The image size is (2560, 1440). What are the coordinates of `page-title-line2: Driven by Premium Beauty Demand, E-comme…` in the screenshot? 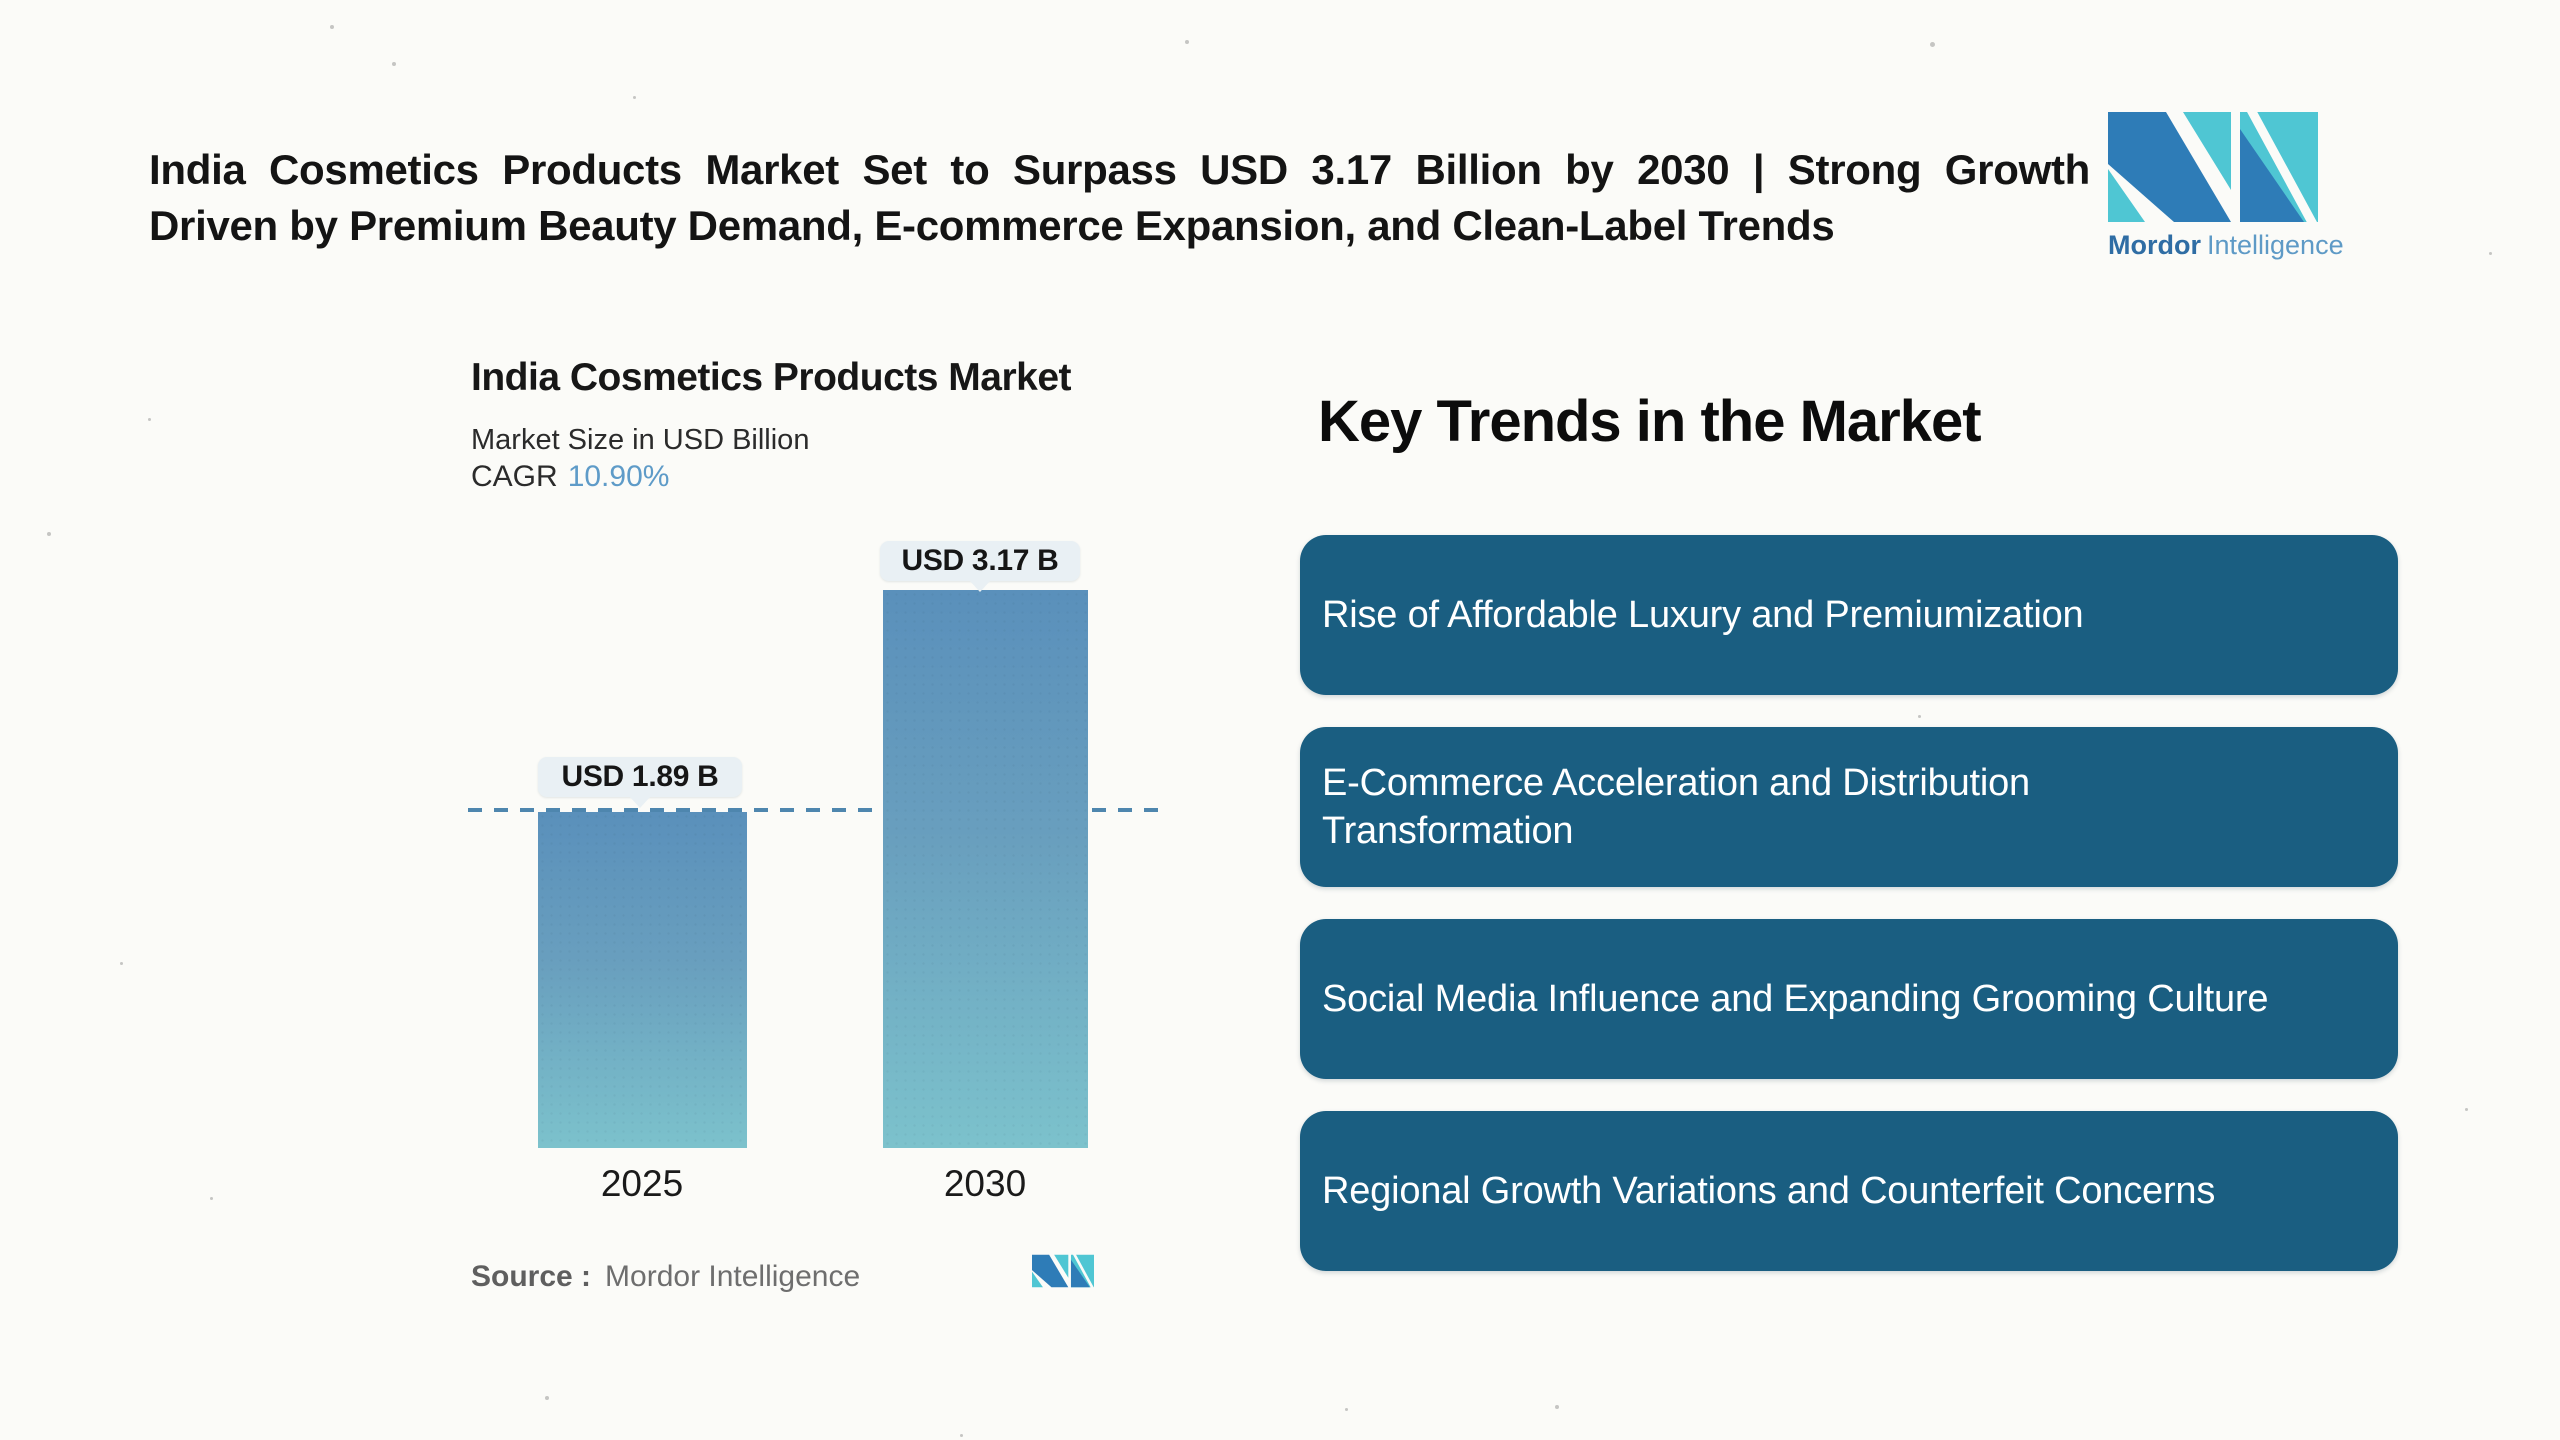 It's located at (992, 225).